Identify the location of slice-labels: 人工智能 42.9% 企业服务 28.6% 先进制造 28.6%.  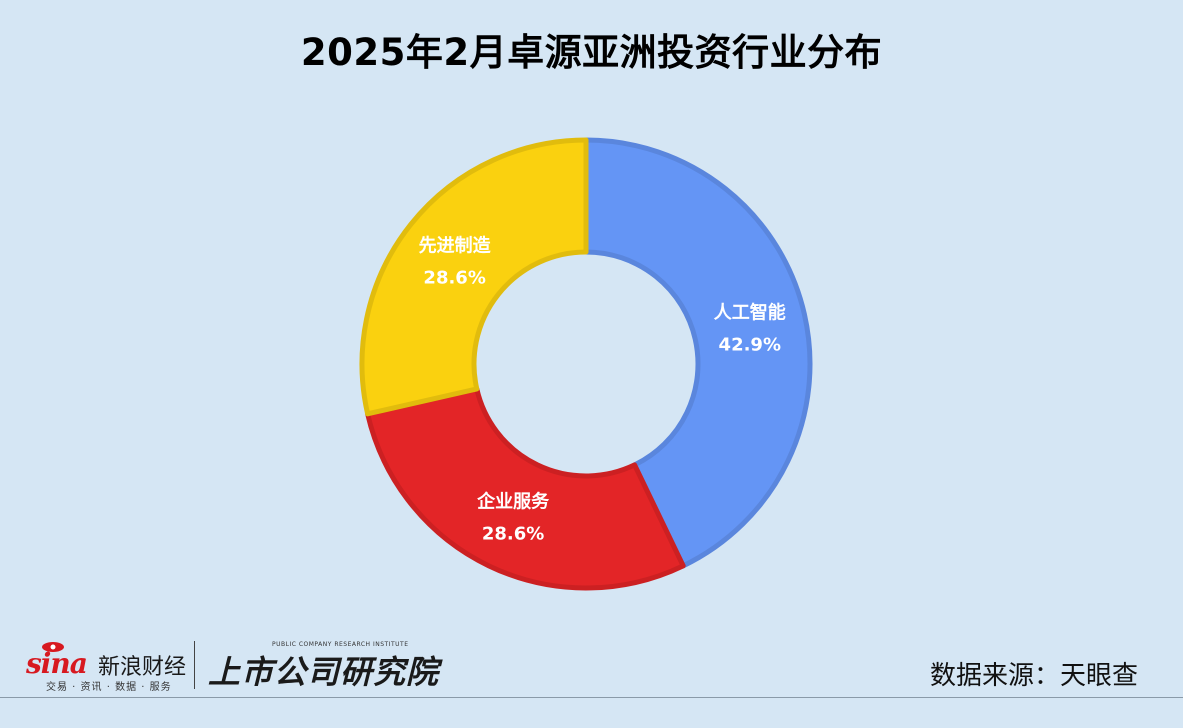
(602, 389).